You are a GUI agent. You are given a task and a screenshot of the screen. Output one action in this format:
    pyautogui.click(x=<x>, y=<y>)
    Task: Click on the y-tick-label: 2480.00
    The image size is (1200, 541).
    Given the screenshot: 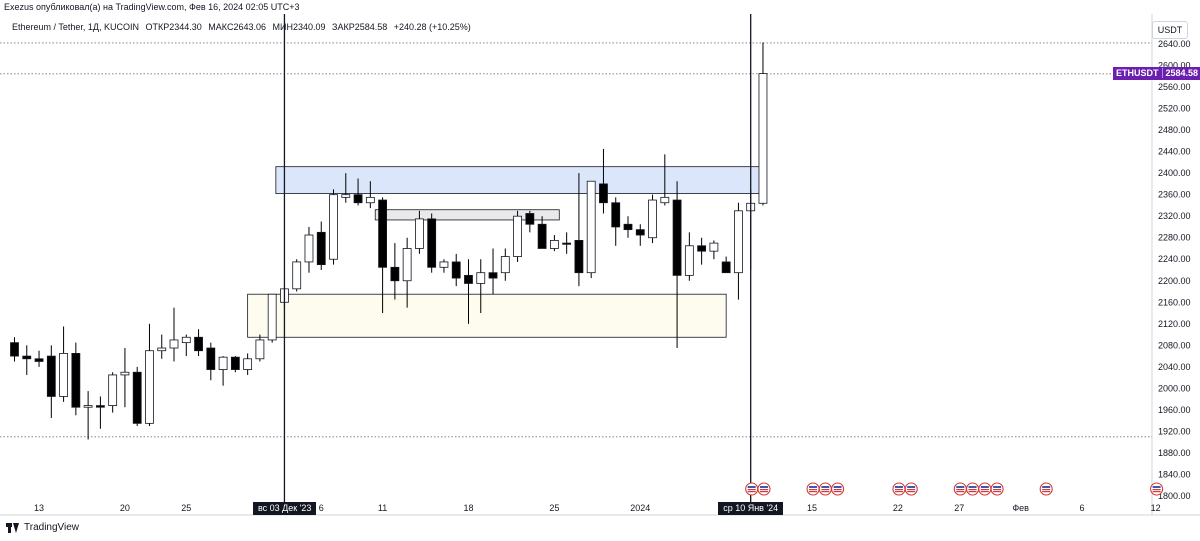 What is the action you would take?
    pyautogui.click(x=1174, y=130)
    